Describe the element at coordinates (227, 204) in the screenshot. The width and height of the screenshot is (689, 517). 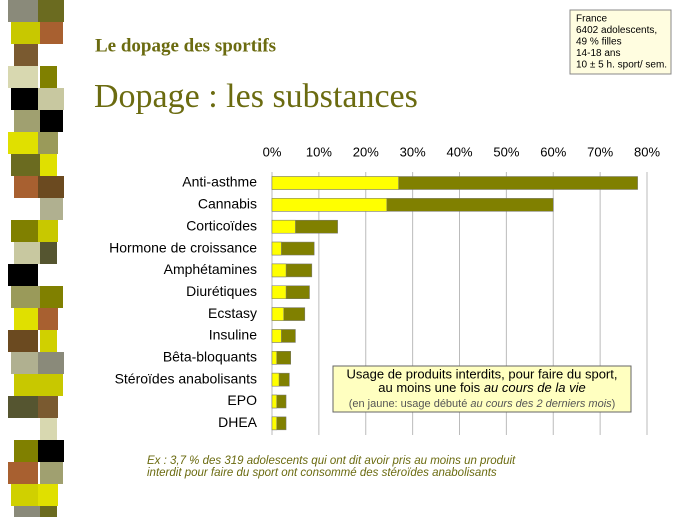
I see `y-tick-label: Cannabis` at that location.